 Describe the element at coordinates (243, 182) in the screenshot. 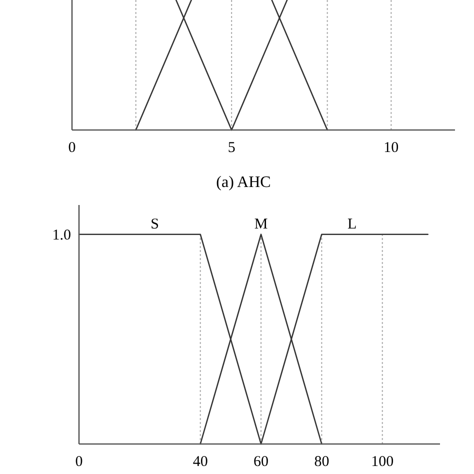

I see `text: (a) AHC` at that location.